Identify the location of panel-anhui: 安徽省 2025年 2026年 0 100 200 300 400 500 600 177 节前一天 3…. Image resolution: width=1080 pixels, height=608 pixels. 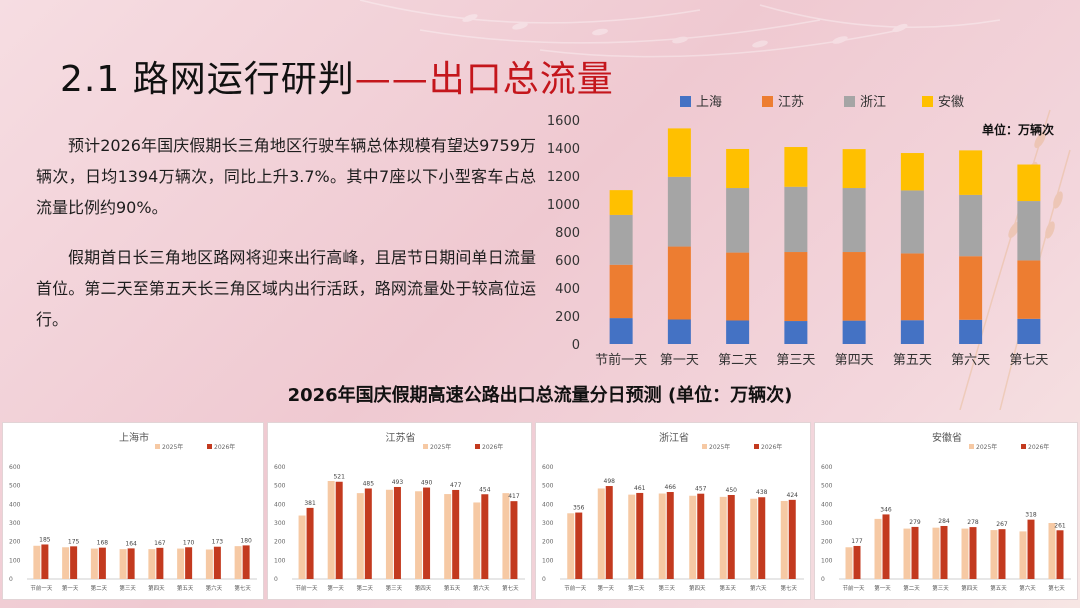
(946, 511).